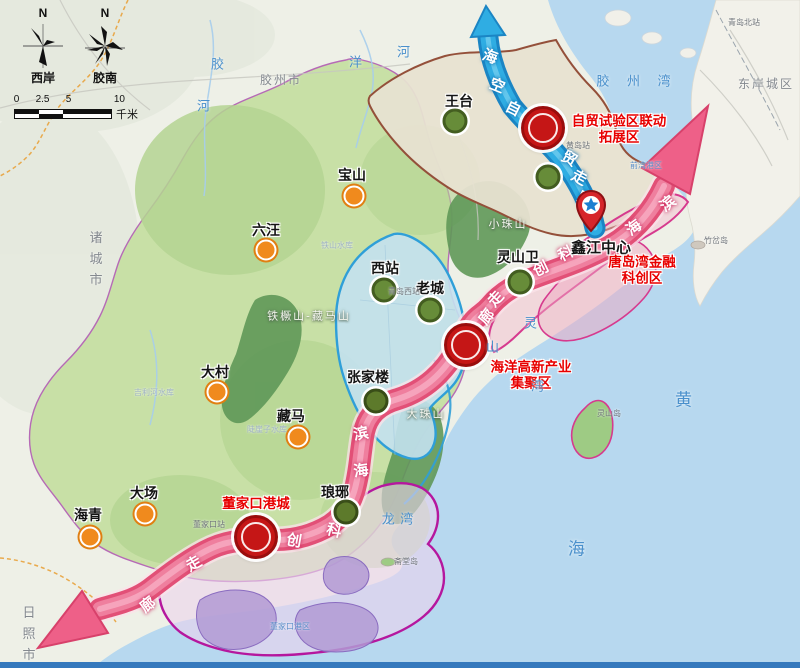 Image resolution: width=800 pixels, height=668 pixels. I want to click on town-label: 藏马, so click(291, 416).